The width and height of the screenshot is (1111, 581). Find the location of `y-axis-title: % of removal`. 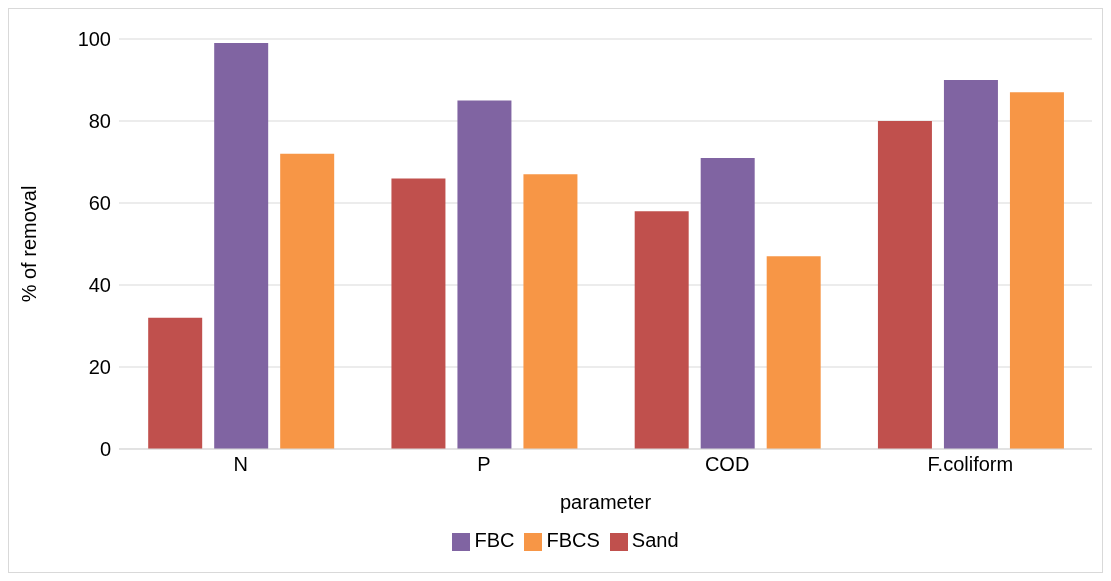

y-axis-title: % of removal is located at coordinates (29, 244).